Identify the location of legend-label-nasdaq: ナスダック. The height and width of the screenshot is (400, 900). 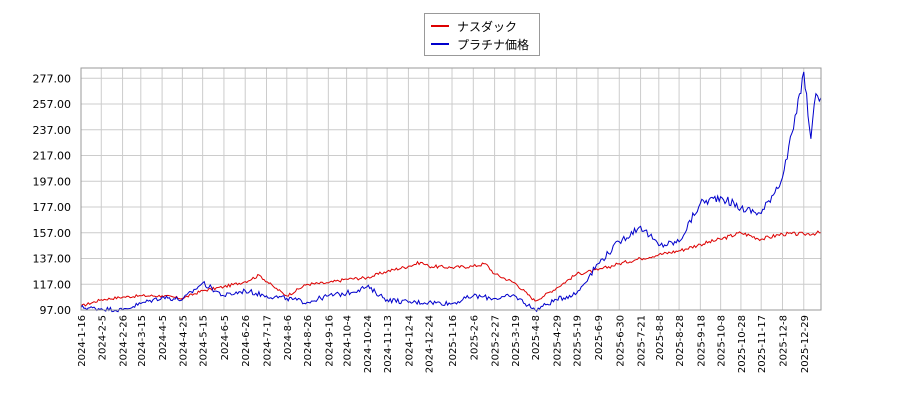
(487, 26).